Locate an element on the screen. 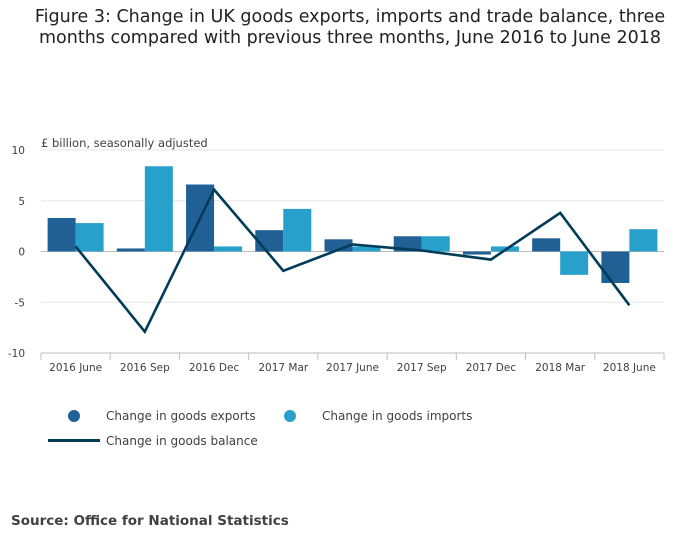 The image size is (700, 549). y-axis-unit-label: £ billion, seasonally adjusted is located at coordinates (124, 143).